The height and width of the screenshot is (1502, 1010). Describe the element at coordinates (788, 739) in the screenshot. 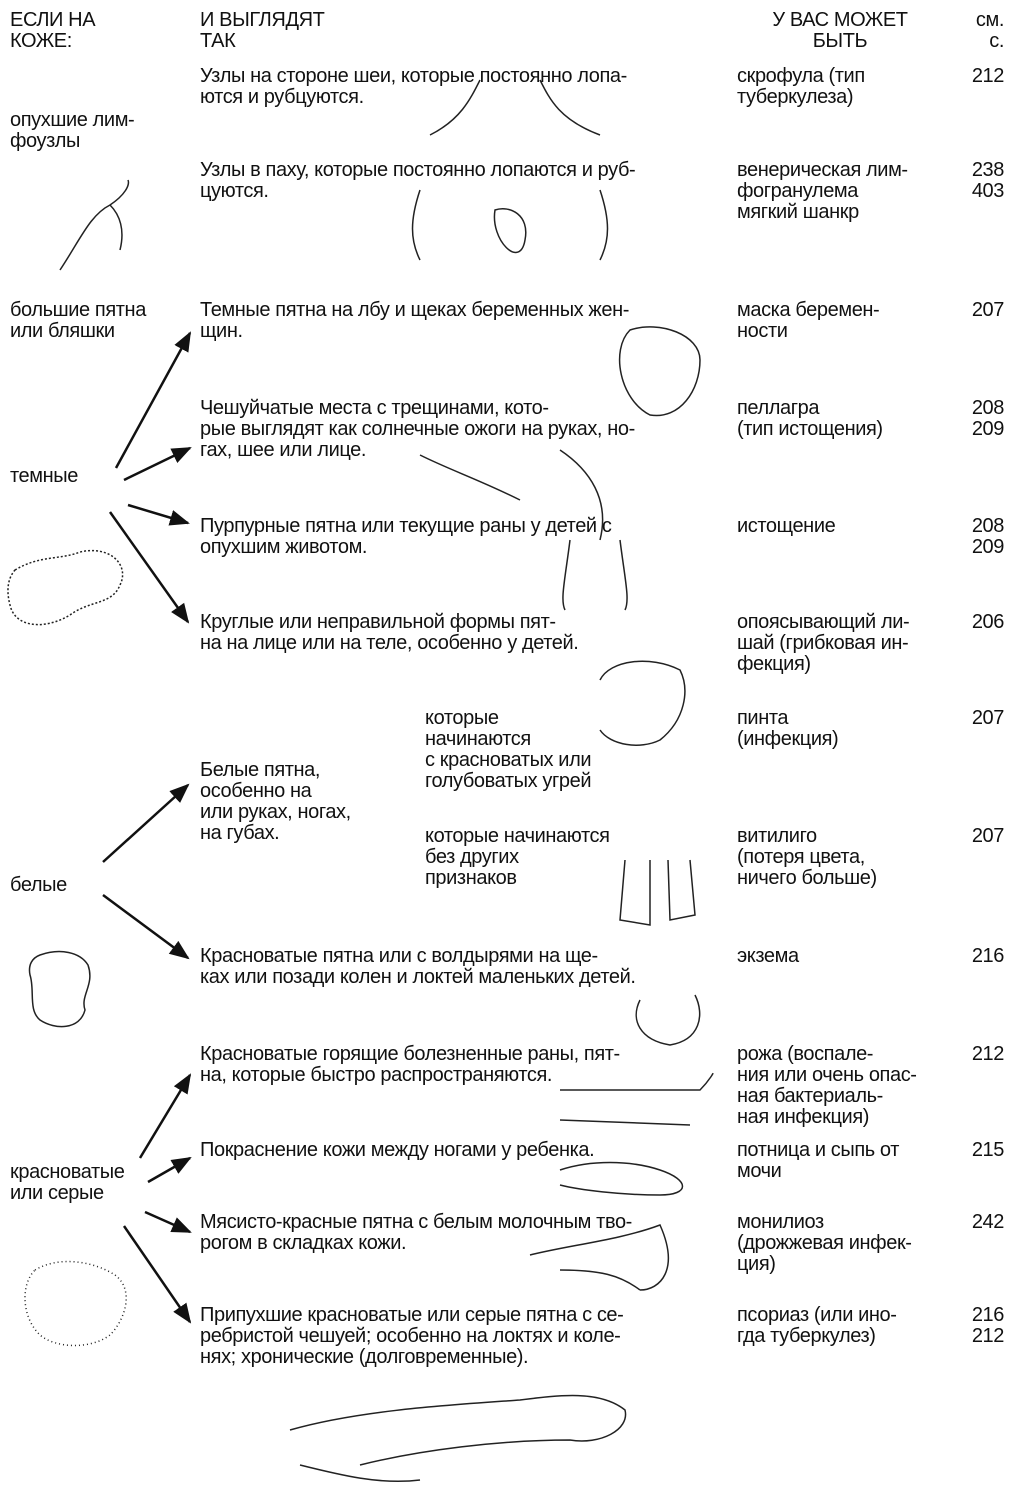

I see `condition-line: (инфекция)` at that location.